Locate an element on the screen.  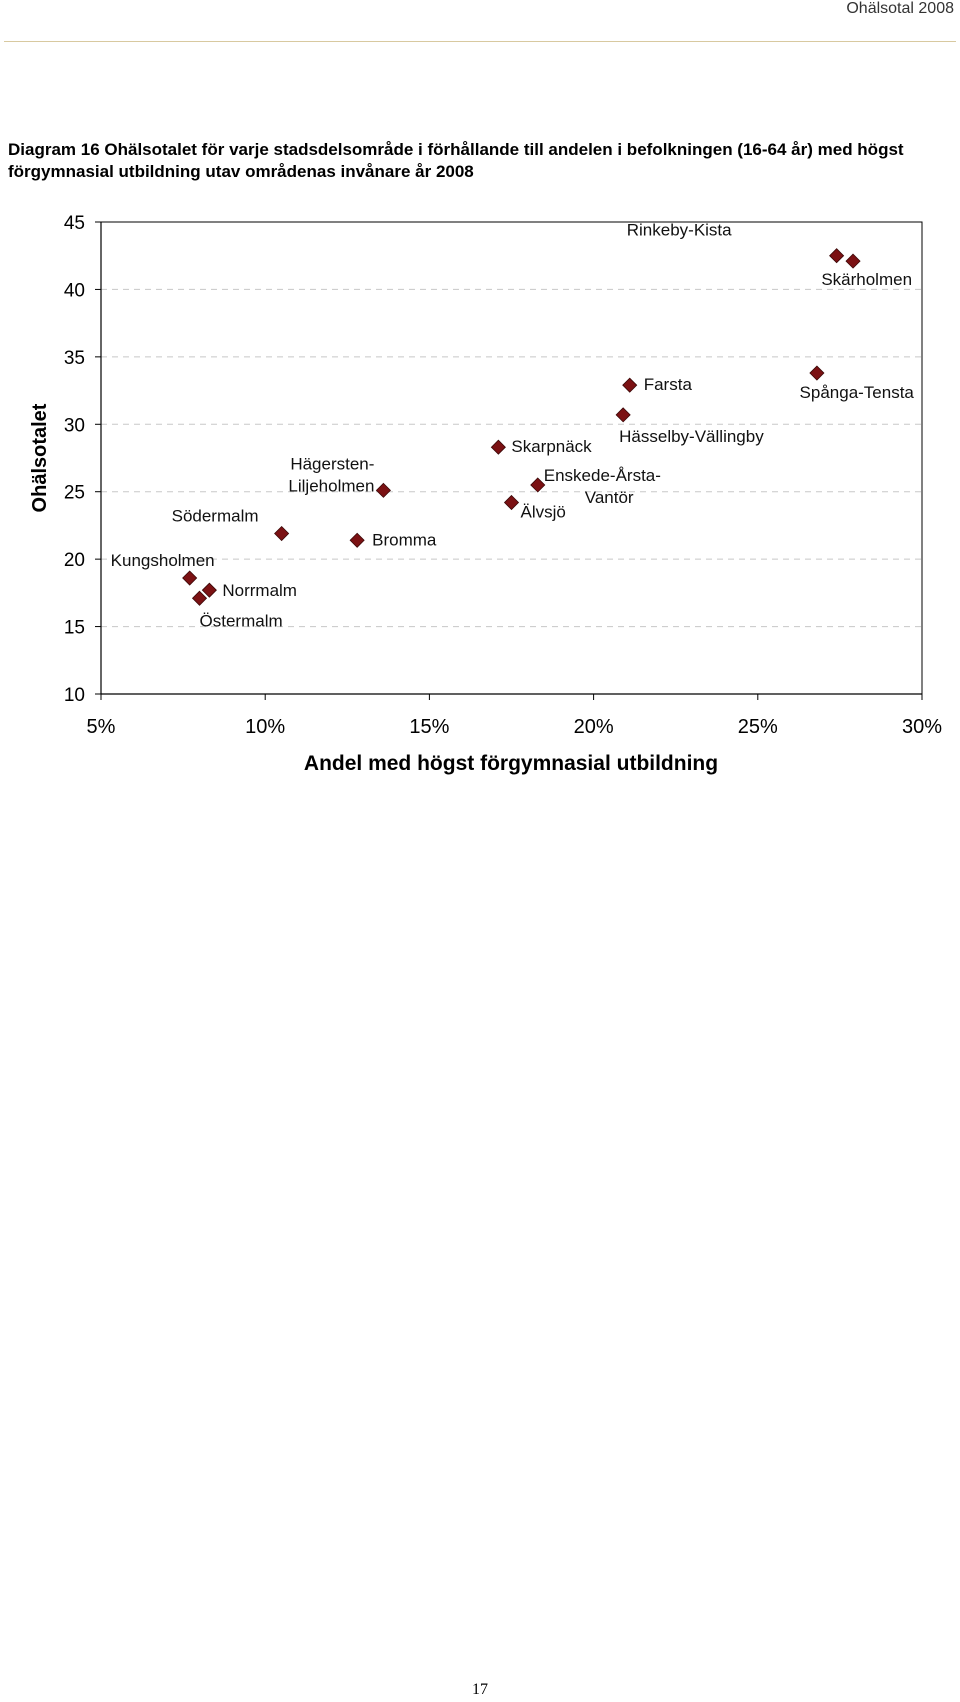
header-divider is located at coordinates (480, 41).